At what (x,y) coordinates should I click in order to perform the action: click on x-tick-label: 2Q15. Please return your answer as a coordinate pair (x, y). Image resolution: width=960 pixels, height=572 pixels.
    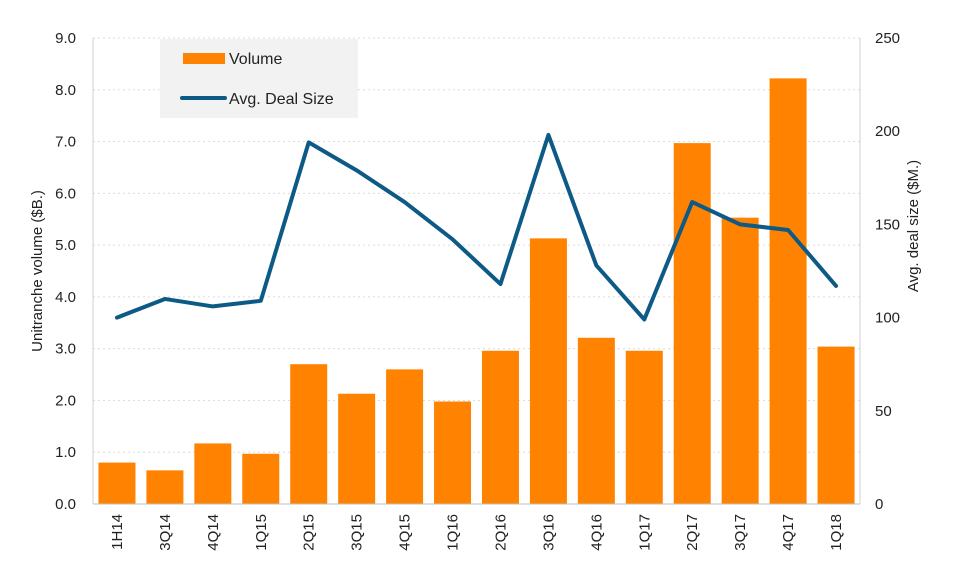
    Looking at the image, I should click on (309, 532).